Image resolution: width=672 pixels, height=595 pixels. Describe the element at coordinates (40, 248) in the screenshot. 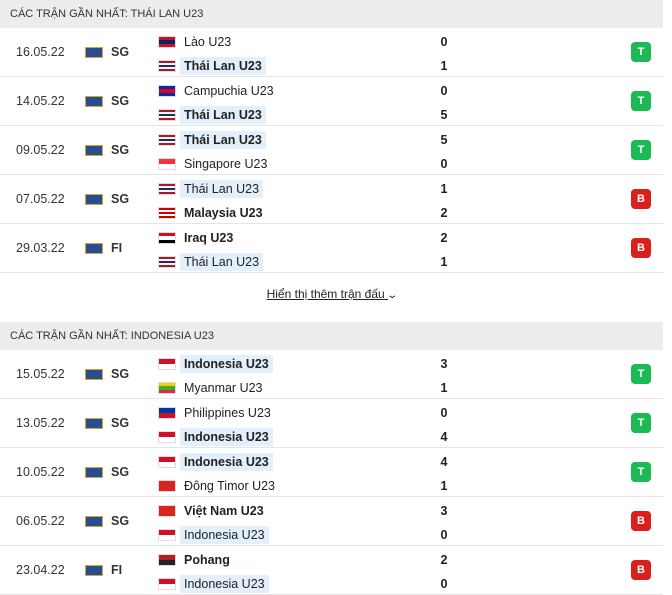

I see `match-date: 29.03.22` at that location.